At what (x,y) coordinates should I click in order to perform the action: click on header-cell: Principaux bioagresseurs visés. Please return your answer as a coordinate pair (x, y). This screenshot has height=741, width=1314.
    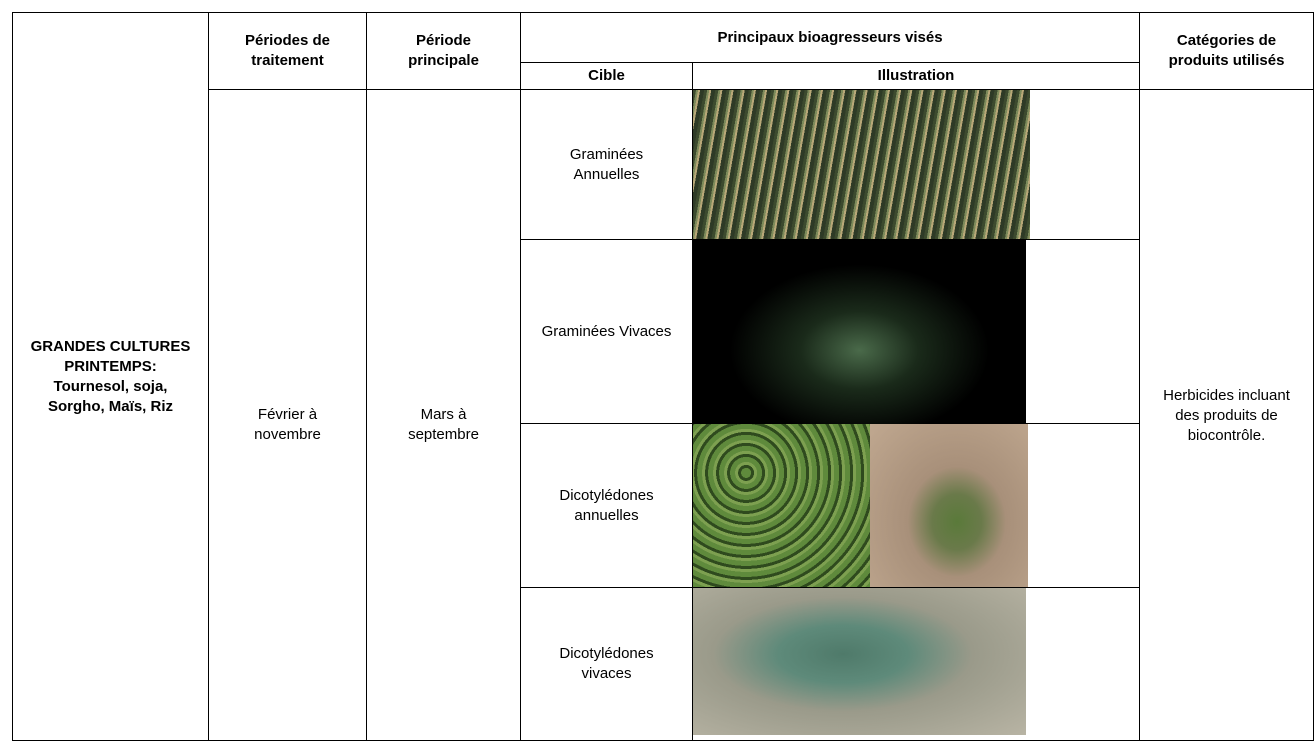
    Looking at the image, I should click on (830, 37).